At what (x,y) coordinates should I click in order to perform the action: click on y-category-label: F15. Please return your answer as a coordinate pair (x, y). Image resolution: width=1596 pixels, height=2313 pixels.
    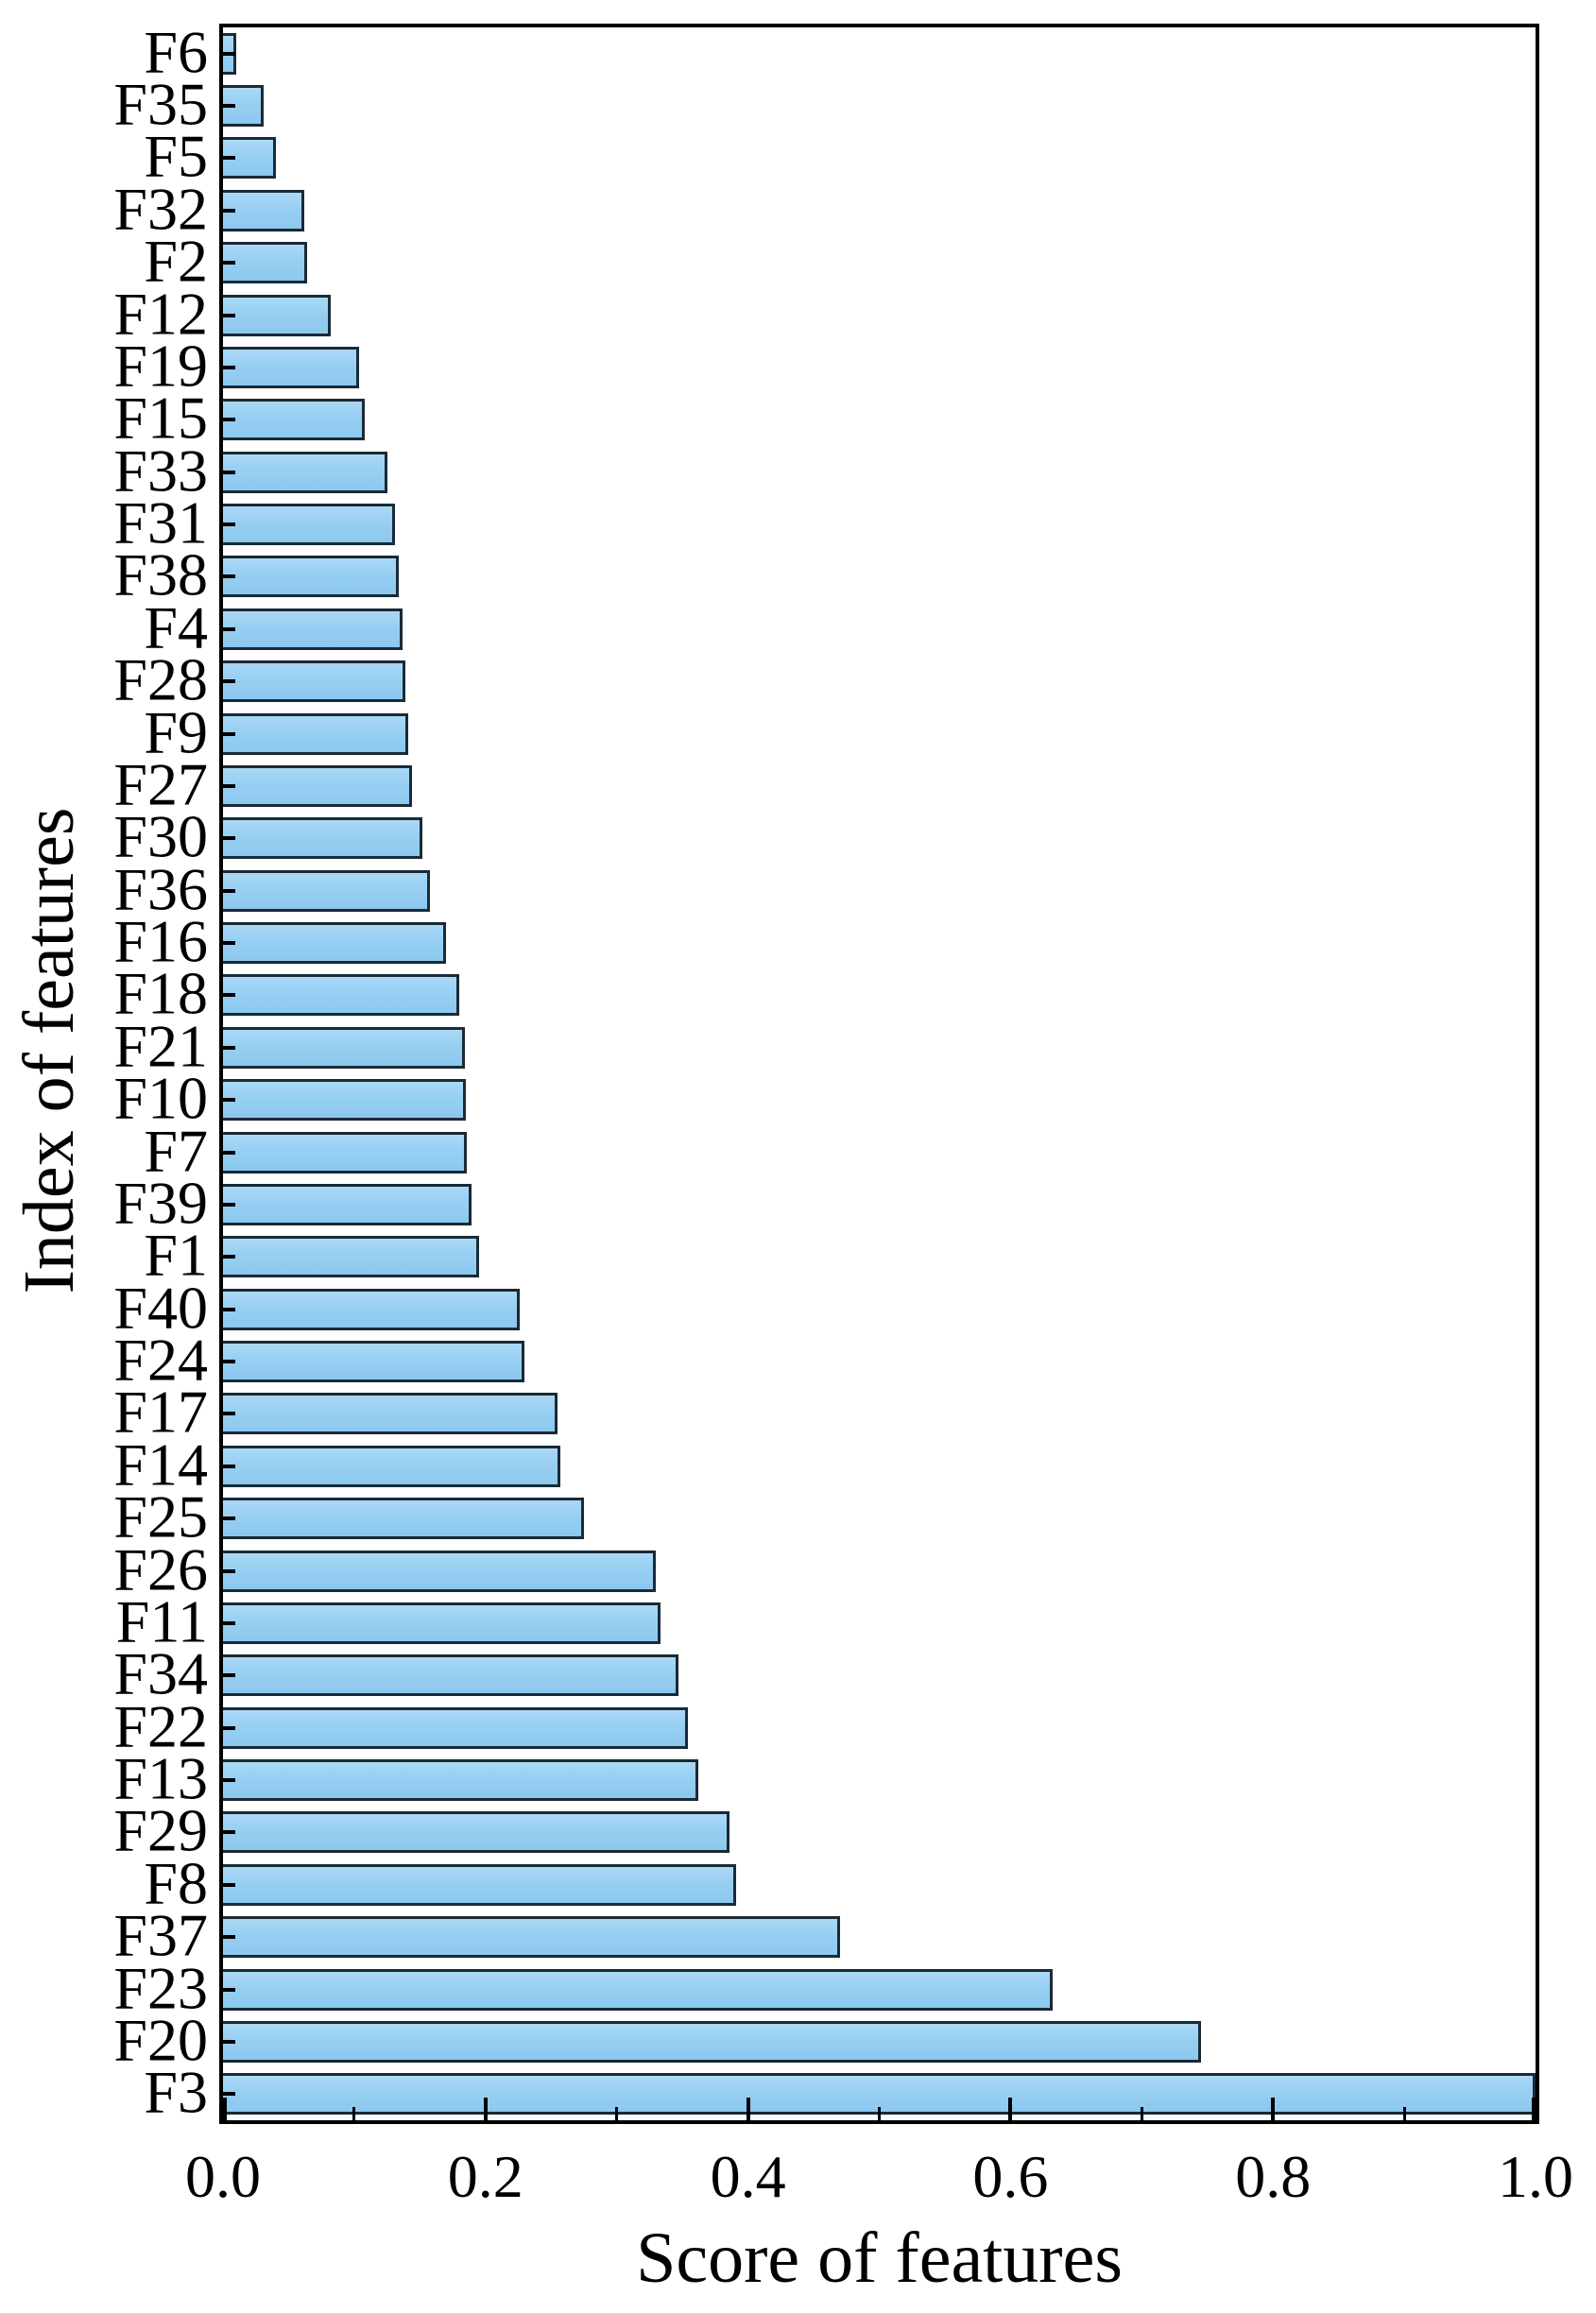
    Looking at the image, I should click on (160, 419).